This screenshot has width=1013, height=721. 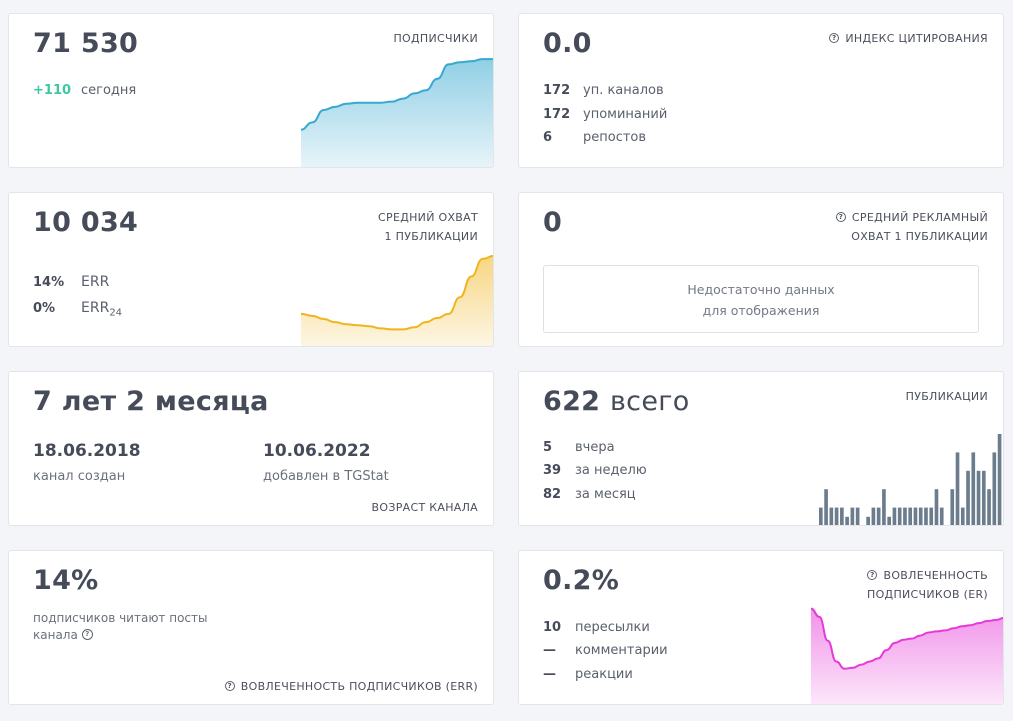 What do you see at coordinates (151, 401) in the screenshot?
I see `channel-age-value: 7 лет 2 месяца` at bounding box center [151, 401].